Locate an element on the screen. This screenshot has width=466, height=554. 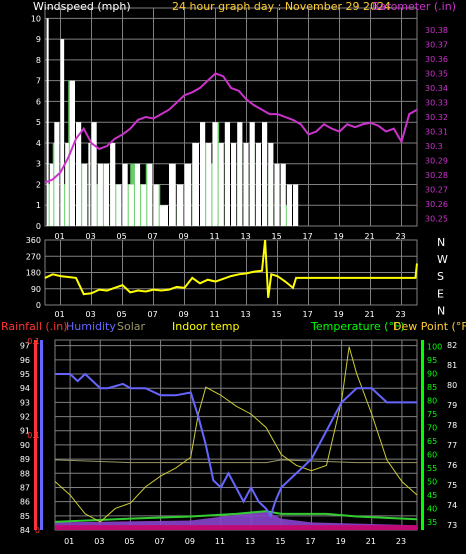
temp-y-tick: 75 is located at coordinates (432, 414).